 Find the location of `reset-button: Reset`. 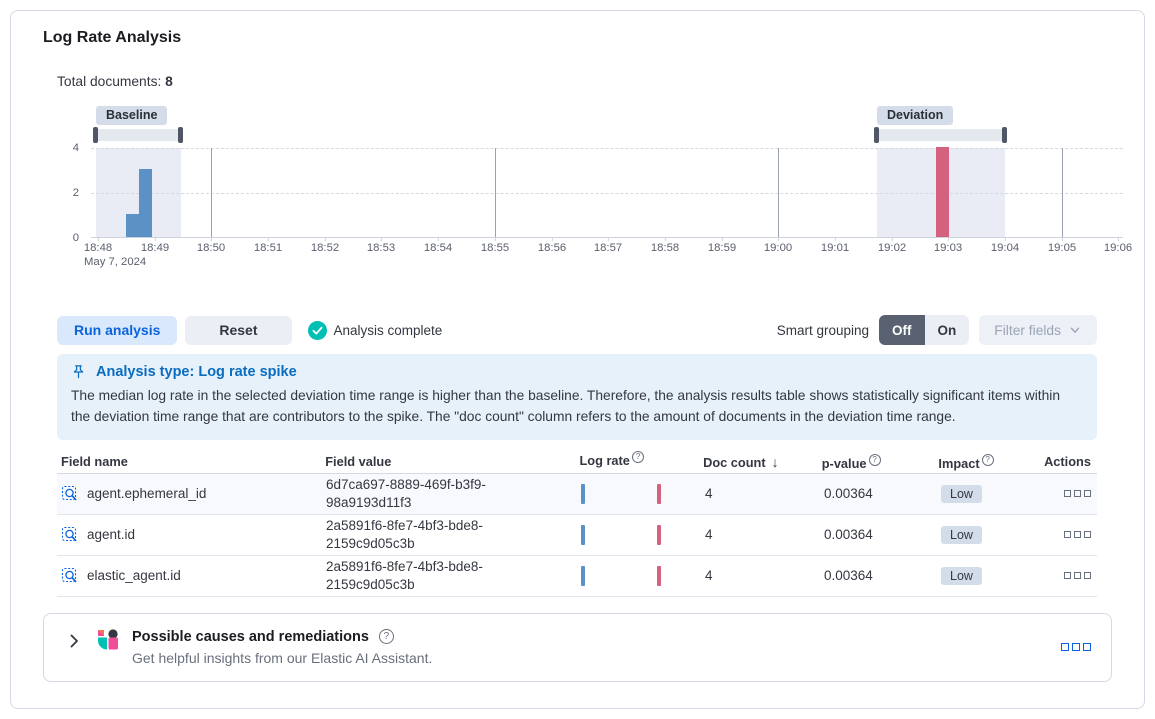

reset-button: Reset is located at coordinates (238, 330).